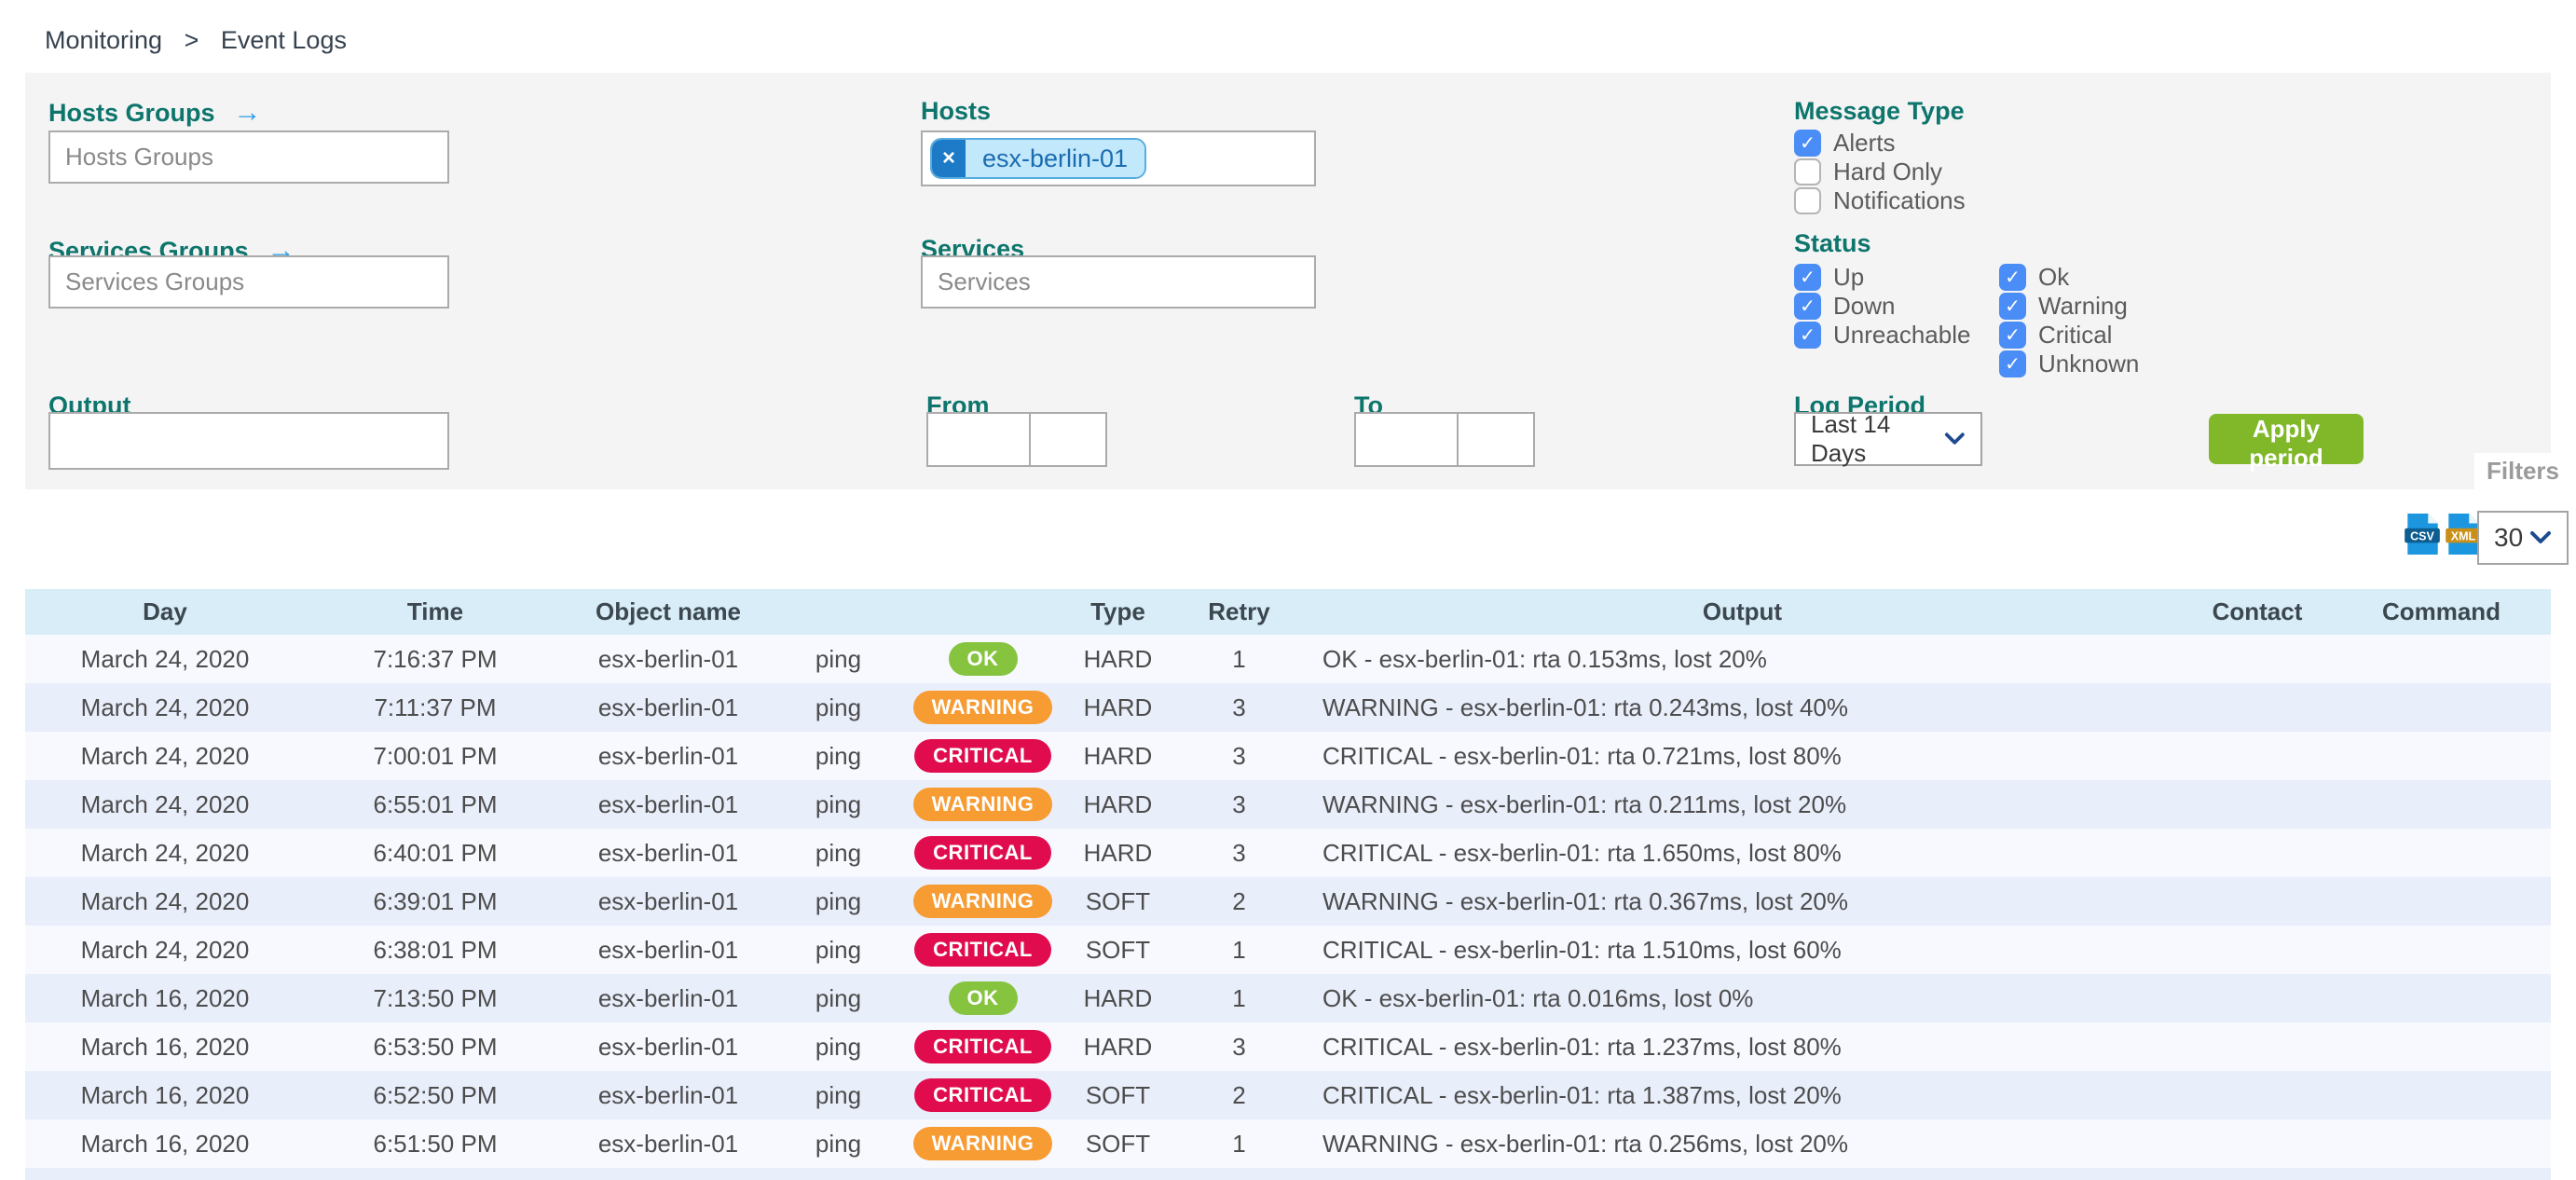 The width and height of the screenshot is (2576, 1180). What do you see at coordinates (1882, 307) in the screenshot?
I see `checkbox-option-down: ✓ Down` at bounding box center [1882, 307].